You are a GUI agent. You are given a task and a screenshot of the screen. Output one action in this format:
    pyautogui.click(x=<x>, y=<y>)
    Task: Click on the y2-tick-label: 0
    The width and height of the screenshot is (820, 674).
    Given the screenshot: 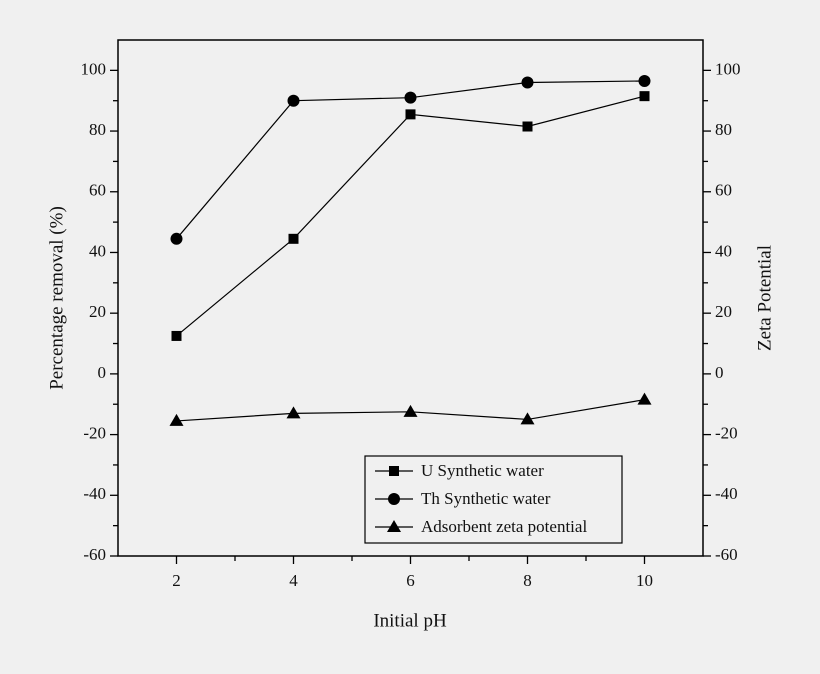 What is the action you would take?
    pyautogui.click(x=719, y=372)
    